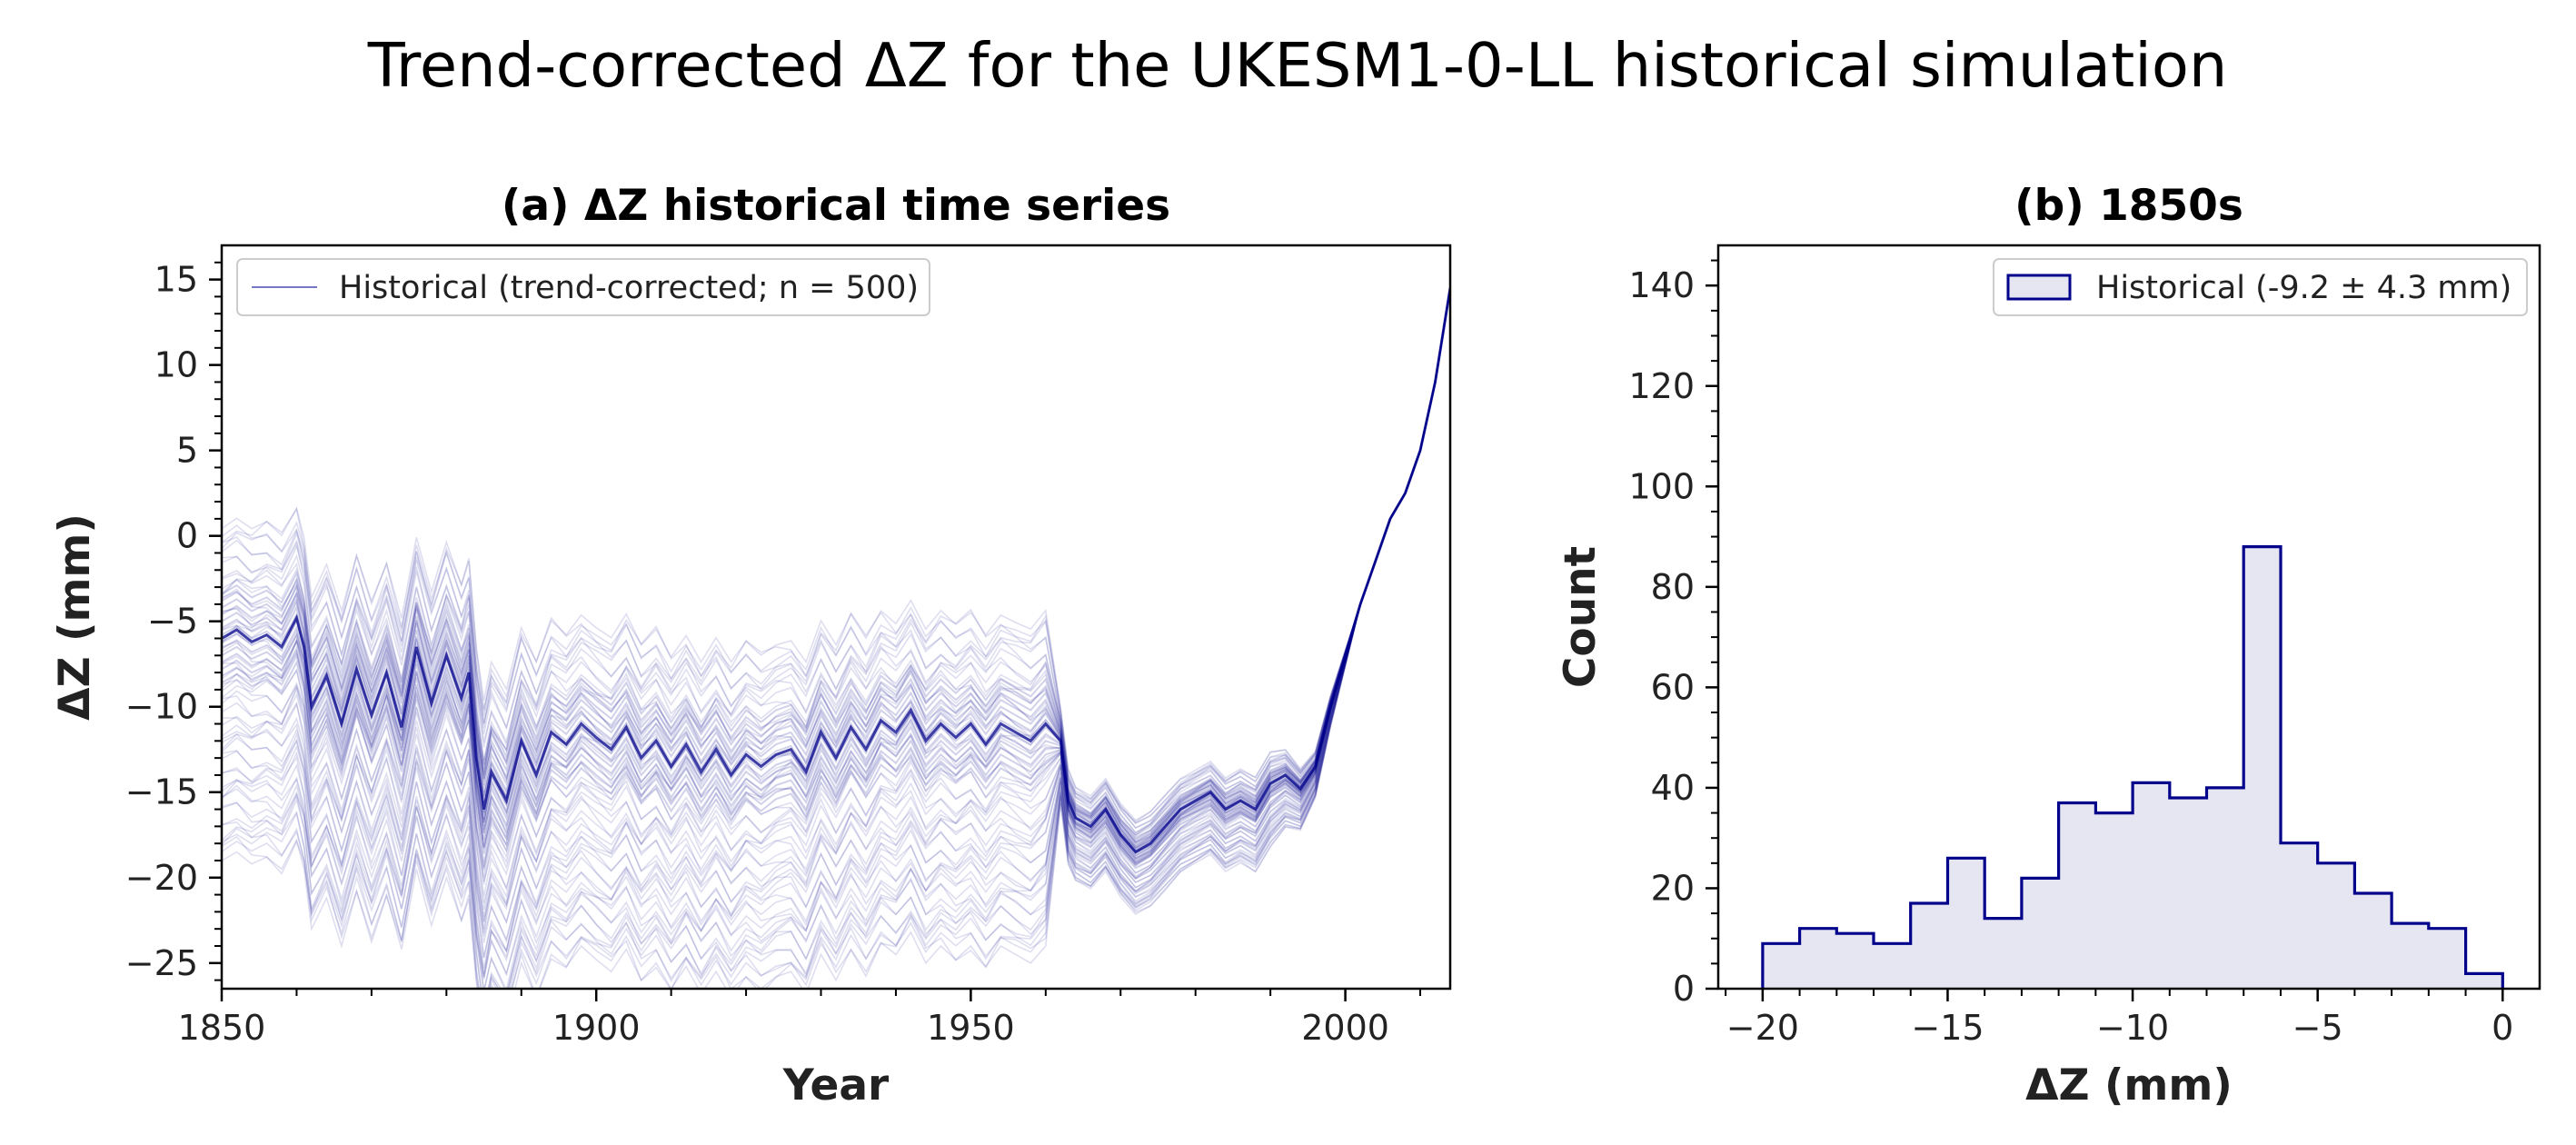 This screenshot has width=2576, height=1145. I want to click on y-tick-label: −15, so click(161, 792).